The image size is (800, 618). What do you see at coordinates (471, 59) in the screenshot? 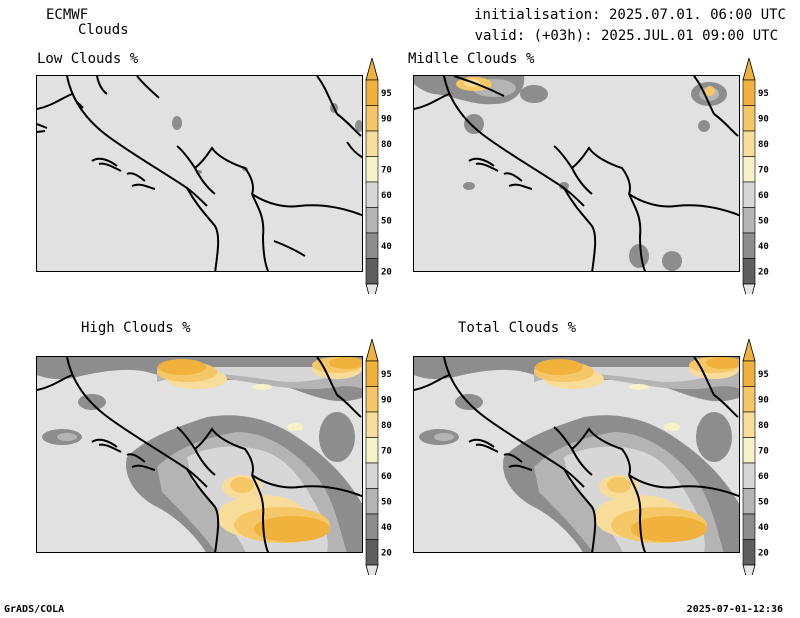
I see `panel-title-middle: Midlle Clouds %` at bounding box center [471, 59].